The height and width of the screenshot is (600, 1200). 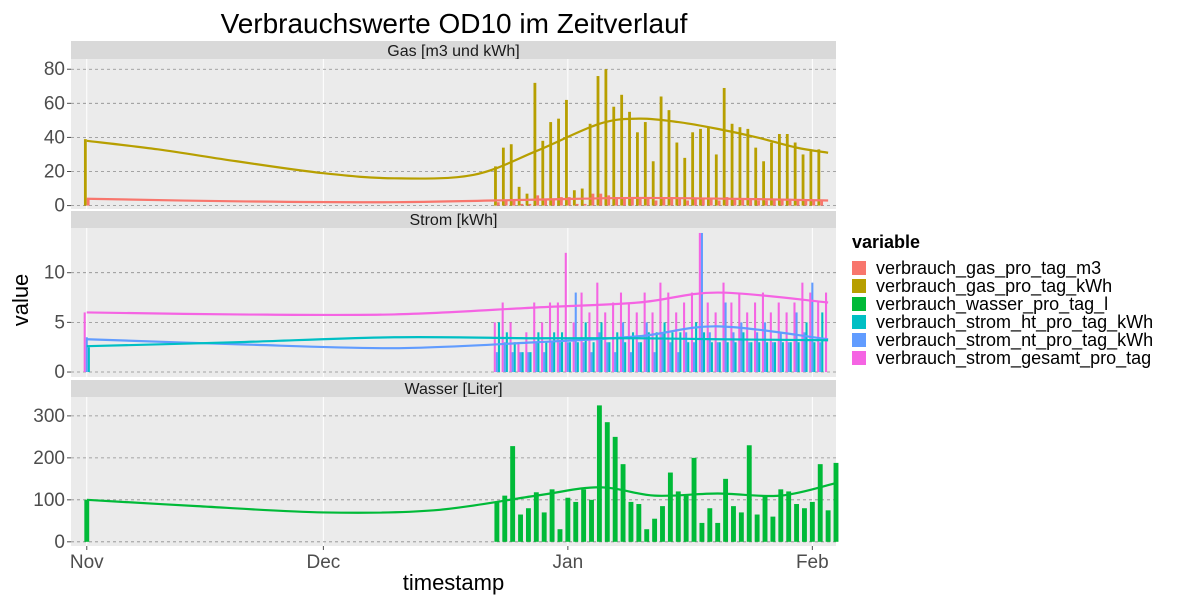 I want to click on y-tick-label: 20, so click(x=54, y=172).